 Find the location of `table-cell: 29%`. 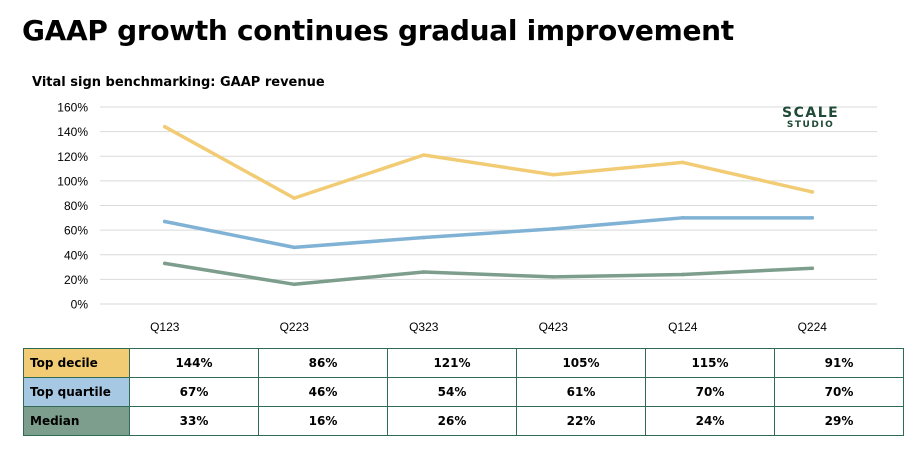

table-cell: 29% is located at coordinates (839, 421).